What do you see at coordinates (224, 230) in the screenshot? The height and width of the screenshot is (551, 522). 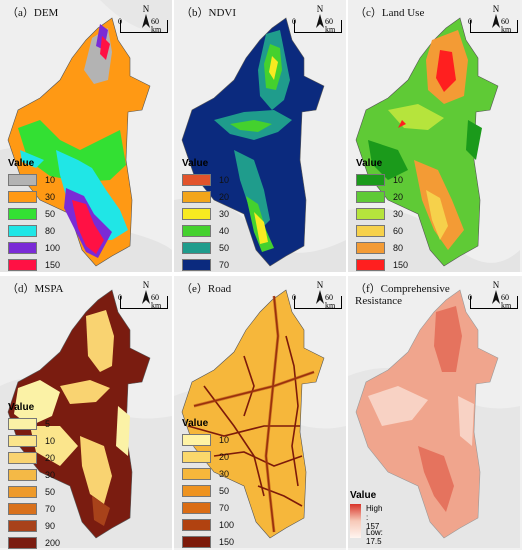 I see `legend-label: 40` at bounding box center [224, 230].